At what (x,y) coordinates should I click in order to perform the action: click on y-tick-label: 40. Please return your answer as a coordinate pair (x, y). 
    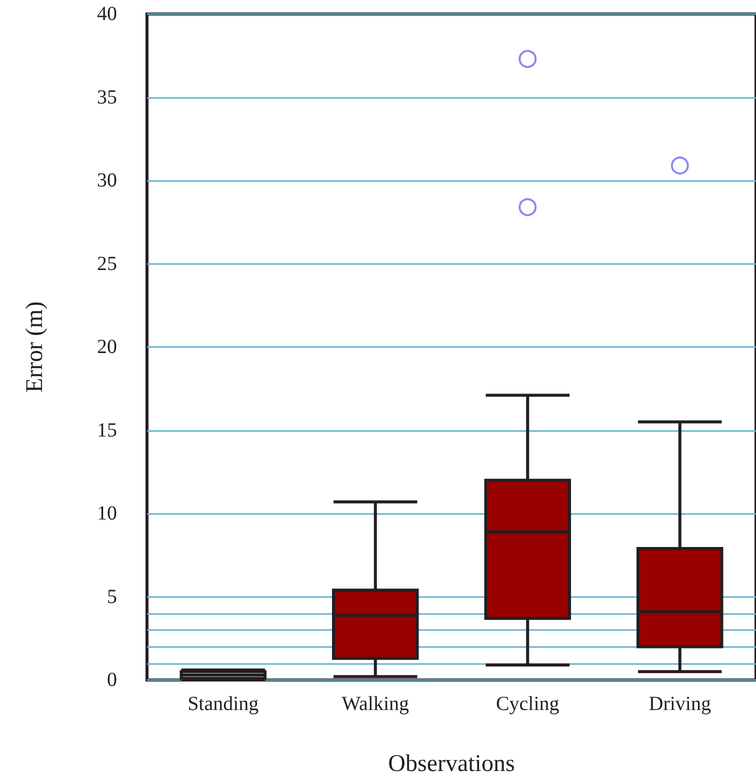
    Looking at the image, I should click on (107, 14).